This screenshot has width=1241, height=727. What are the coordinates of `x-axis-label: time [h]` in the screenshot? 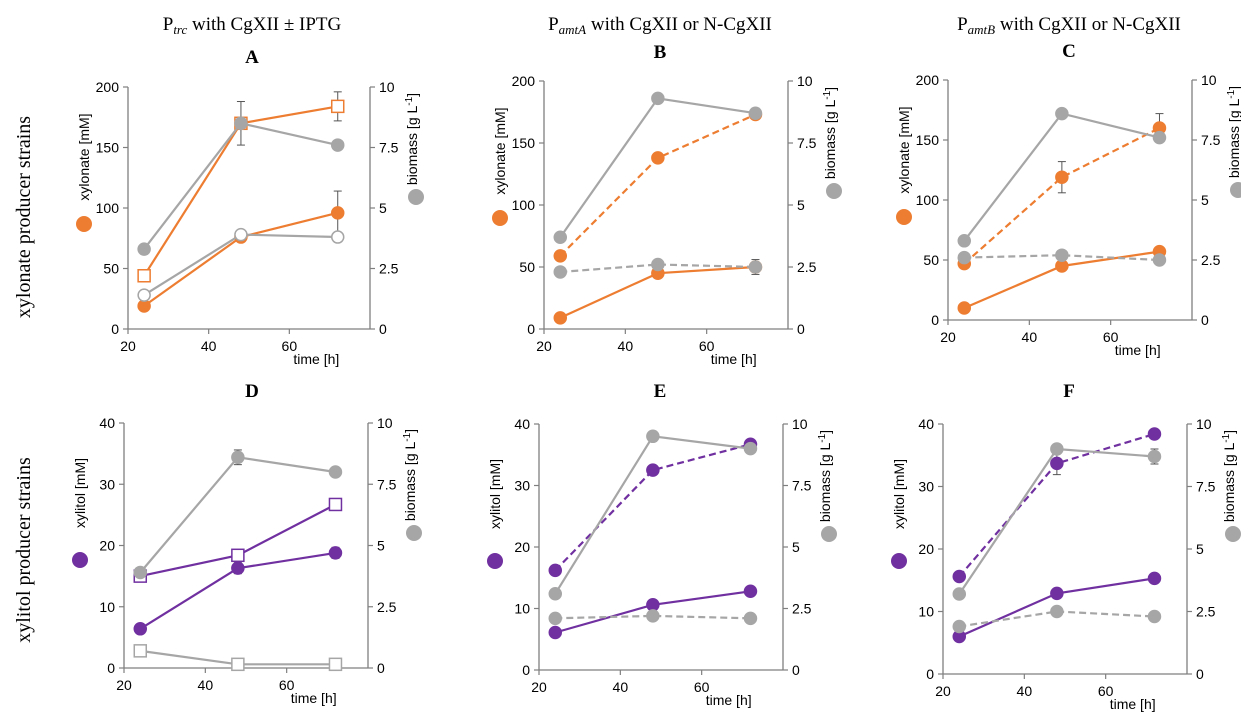 It's located at (316, 359).